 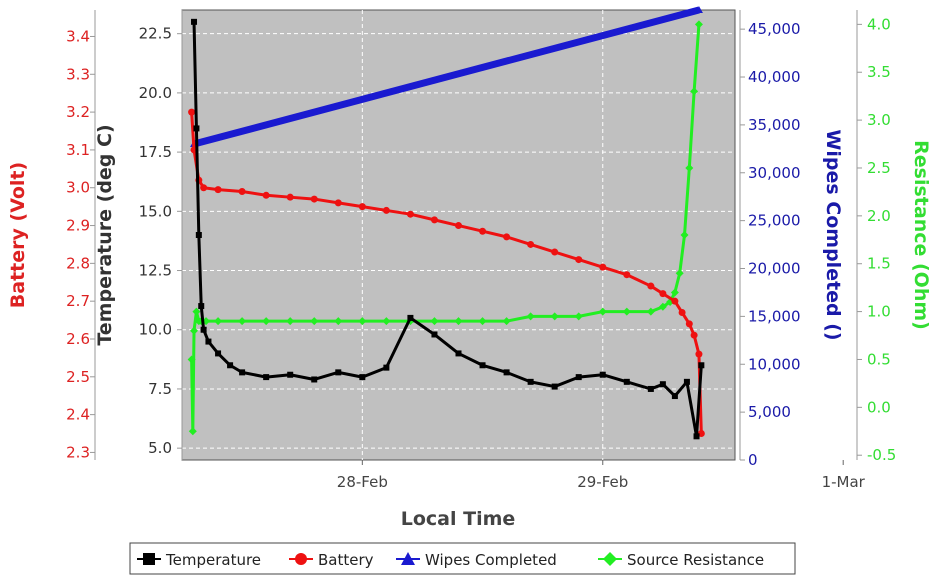 What do you see at coordinates (446, 77) in the screenshot?
I see `series-line` at bounding box center [446, 77].